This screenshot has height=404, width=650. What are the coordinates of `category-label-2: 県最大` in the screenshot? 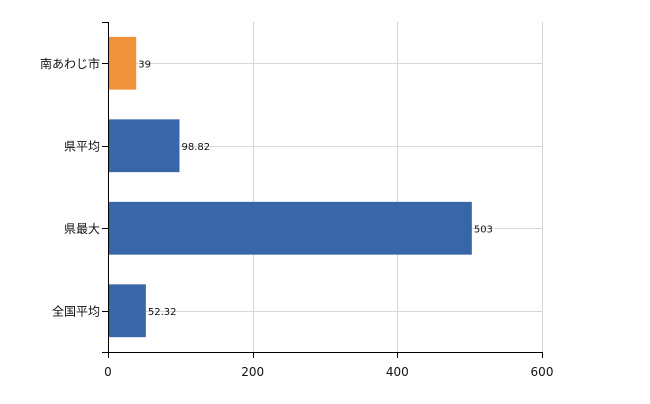 It's located at (82, 229).